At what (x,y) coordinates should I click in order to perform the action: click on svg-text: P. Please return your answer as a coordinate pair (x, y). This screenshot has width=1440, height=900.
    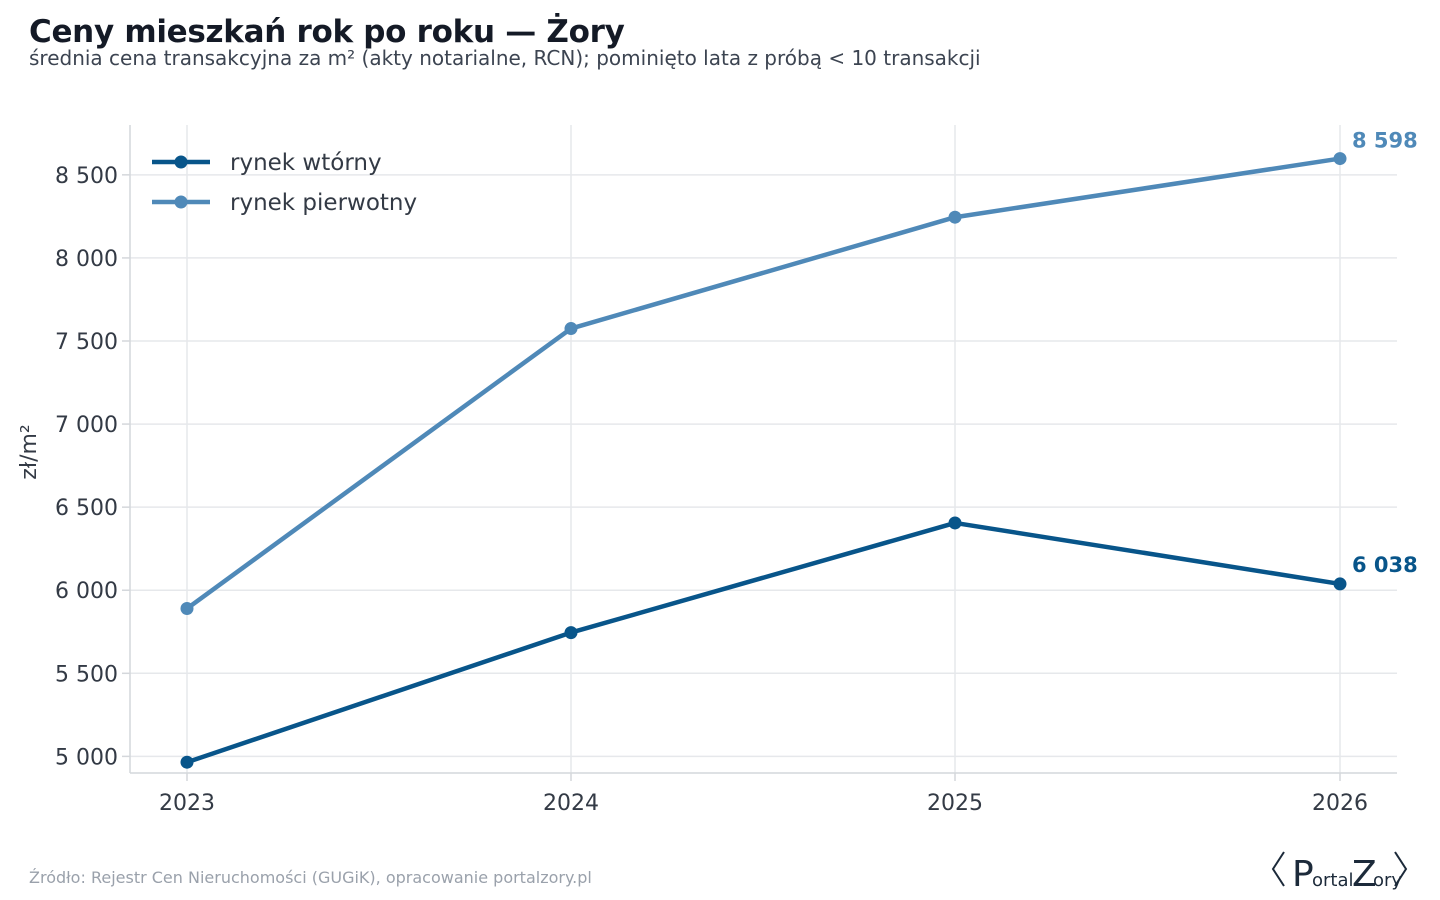
    Looking at the image, I should click on (1303, 874).